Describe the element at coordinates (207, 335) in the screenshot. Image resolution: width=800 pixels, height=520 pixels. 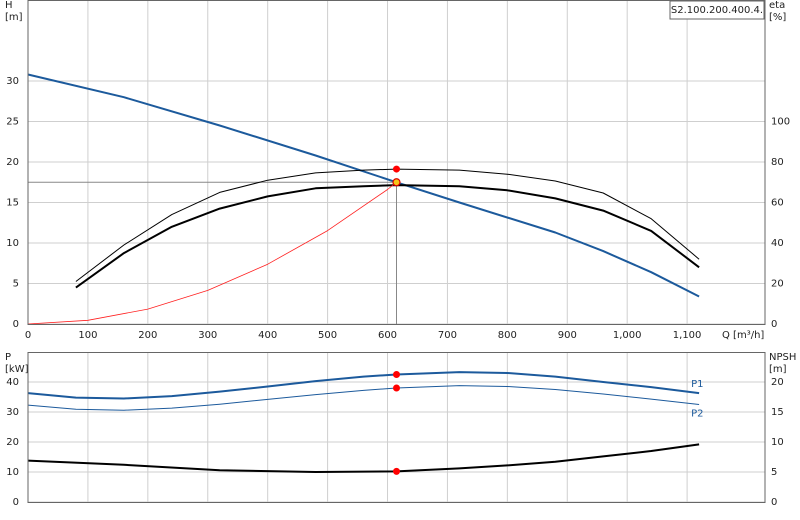
I see `x-tick-label: 300` at that location.